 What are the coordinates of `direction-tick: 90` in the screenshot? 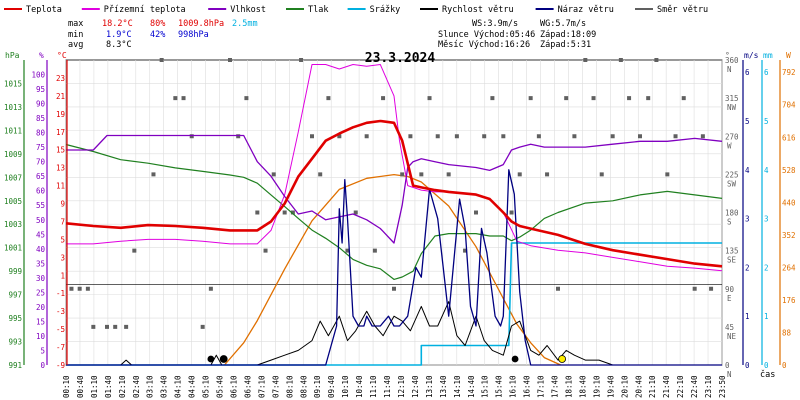 It's located at (730, 289).